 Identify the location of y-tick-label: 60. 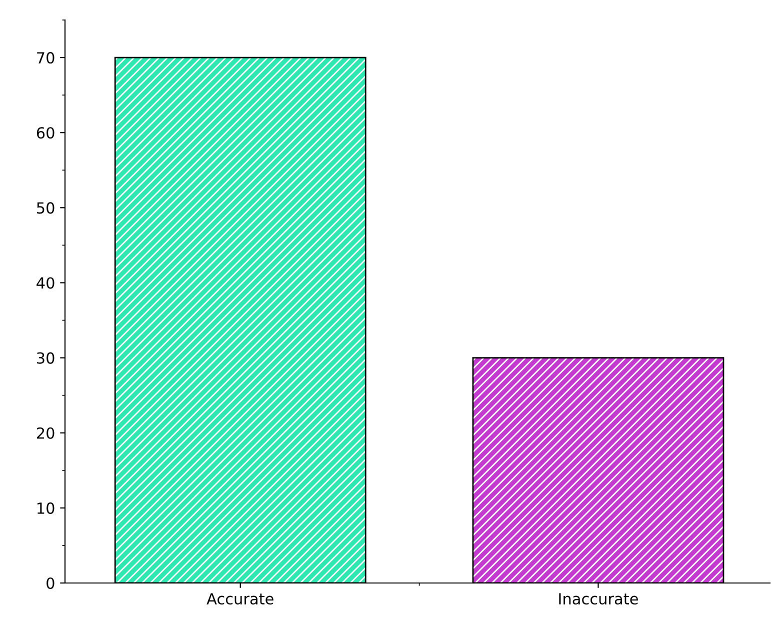
(45, 133).